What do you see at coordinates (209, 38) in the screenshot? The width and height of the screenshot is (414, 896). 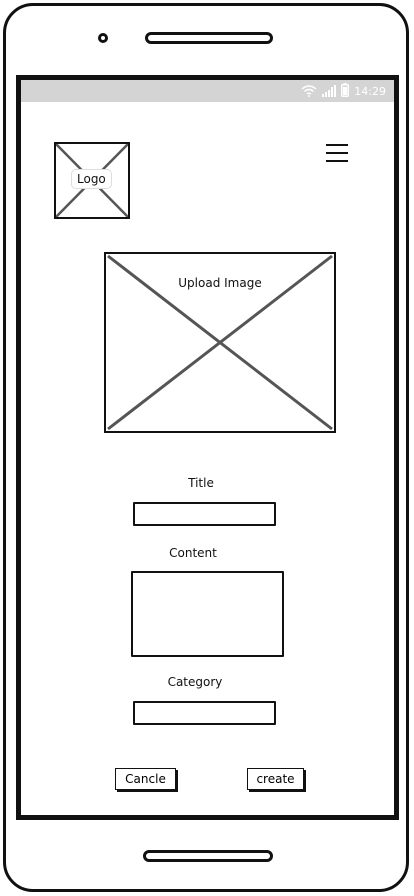 I see `earpiece-speaker` at bounding box center [209, 38].